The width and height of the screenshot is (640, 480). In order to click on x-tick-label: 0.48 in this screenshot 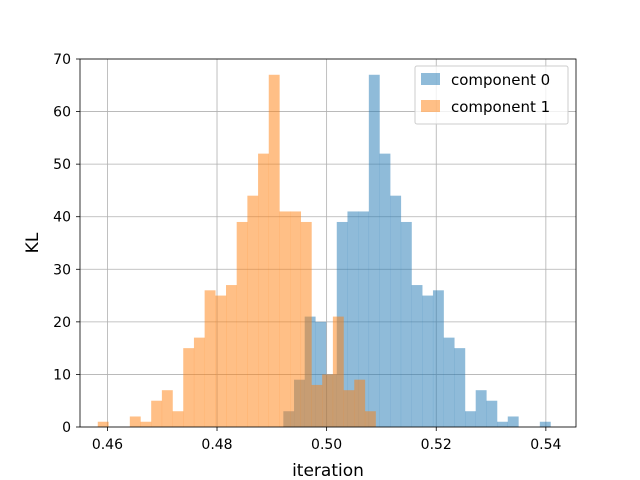, I will do `click(216, 445)`.